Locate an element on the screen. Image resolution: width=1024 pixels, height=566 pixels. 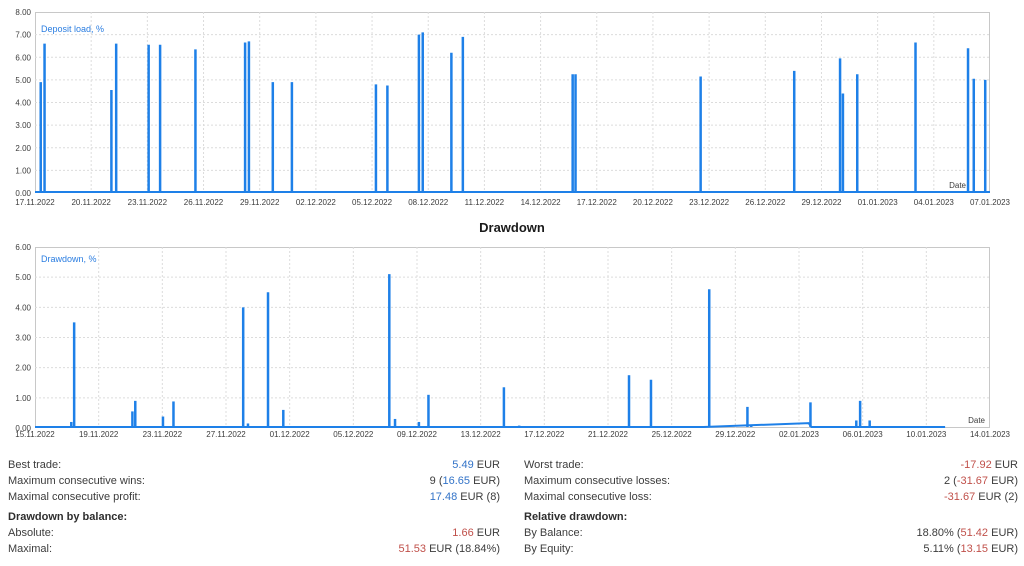
stat-section-header: Relative drawdown: is located at coordinates (576, 517).